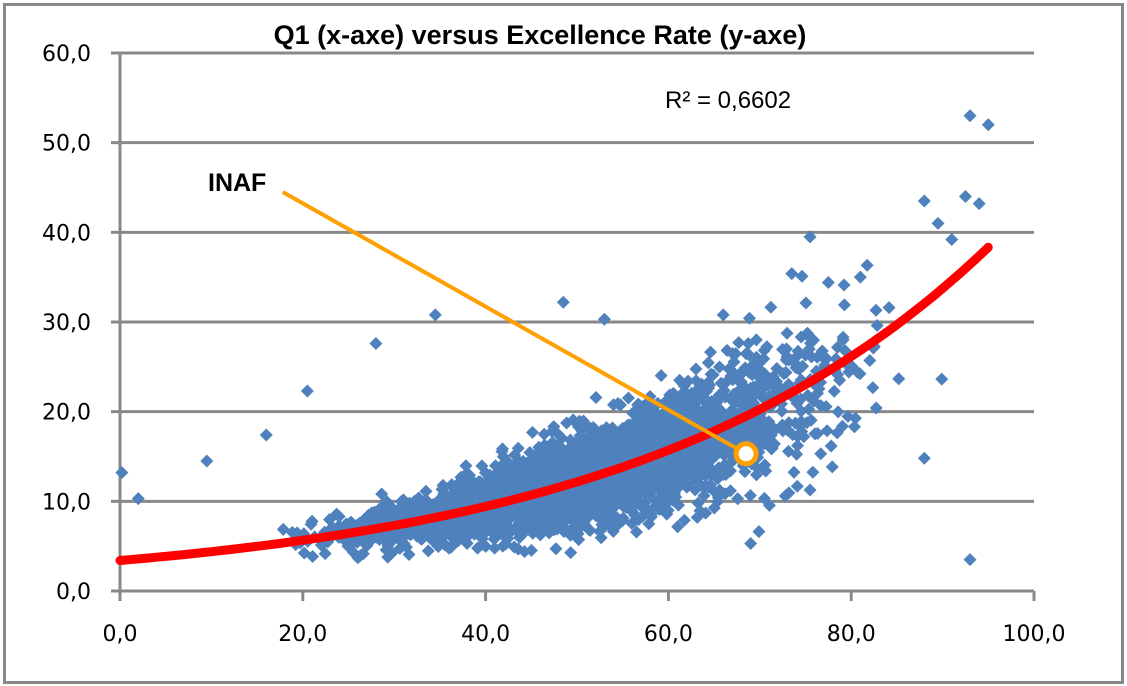  I want to click on x-tick-label: 100,0, so click(1034, 634).